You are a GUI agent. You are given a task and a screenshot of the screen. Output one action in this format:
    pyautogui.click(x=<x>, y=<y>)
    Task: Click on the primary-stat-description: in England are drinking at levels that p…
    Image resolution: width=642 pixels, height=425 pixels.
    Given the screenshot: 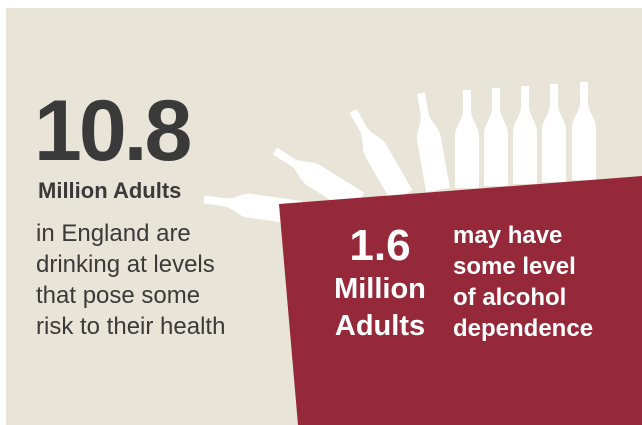 What is the action you would take?
    pyautogui.click(x=156, y=280)
    